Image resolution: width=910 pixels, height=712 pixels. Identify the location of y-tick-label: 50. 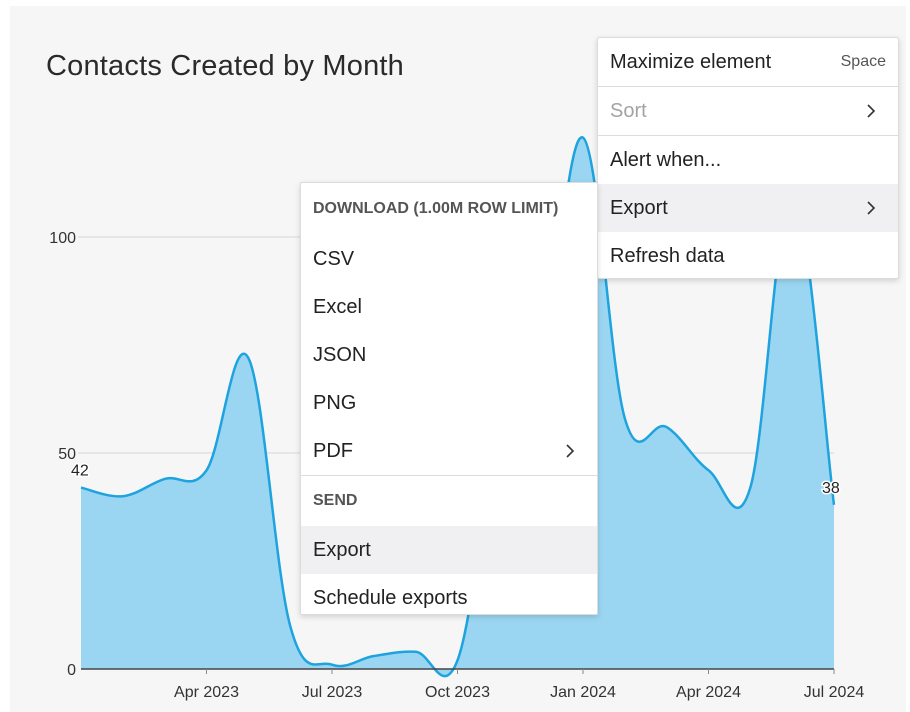
(67, 454).